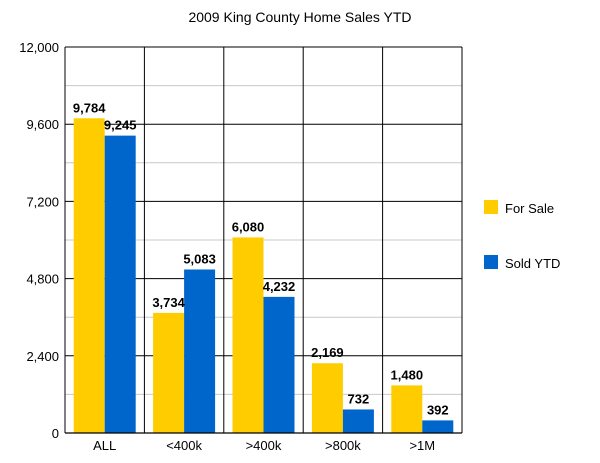 The width and height of the screenshot is (600, 463). I want to click on y-tick-label: 7,200, so click(42, 201).